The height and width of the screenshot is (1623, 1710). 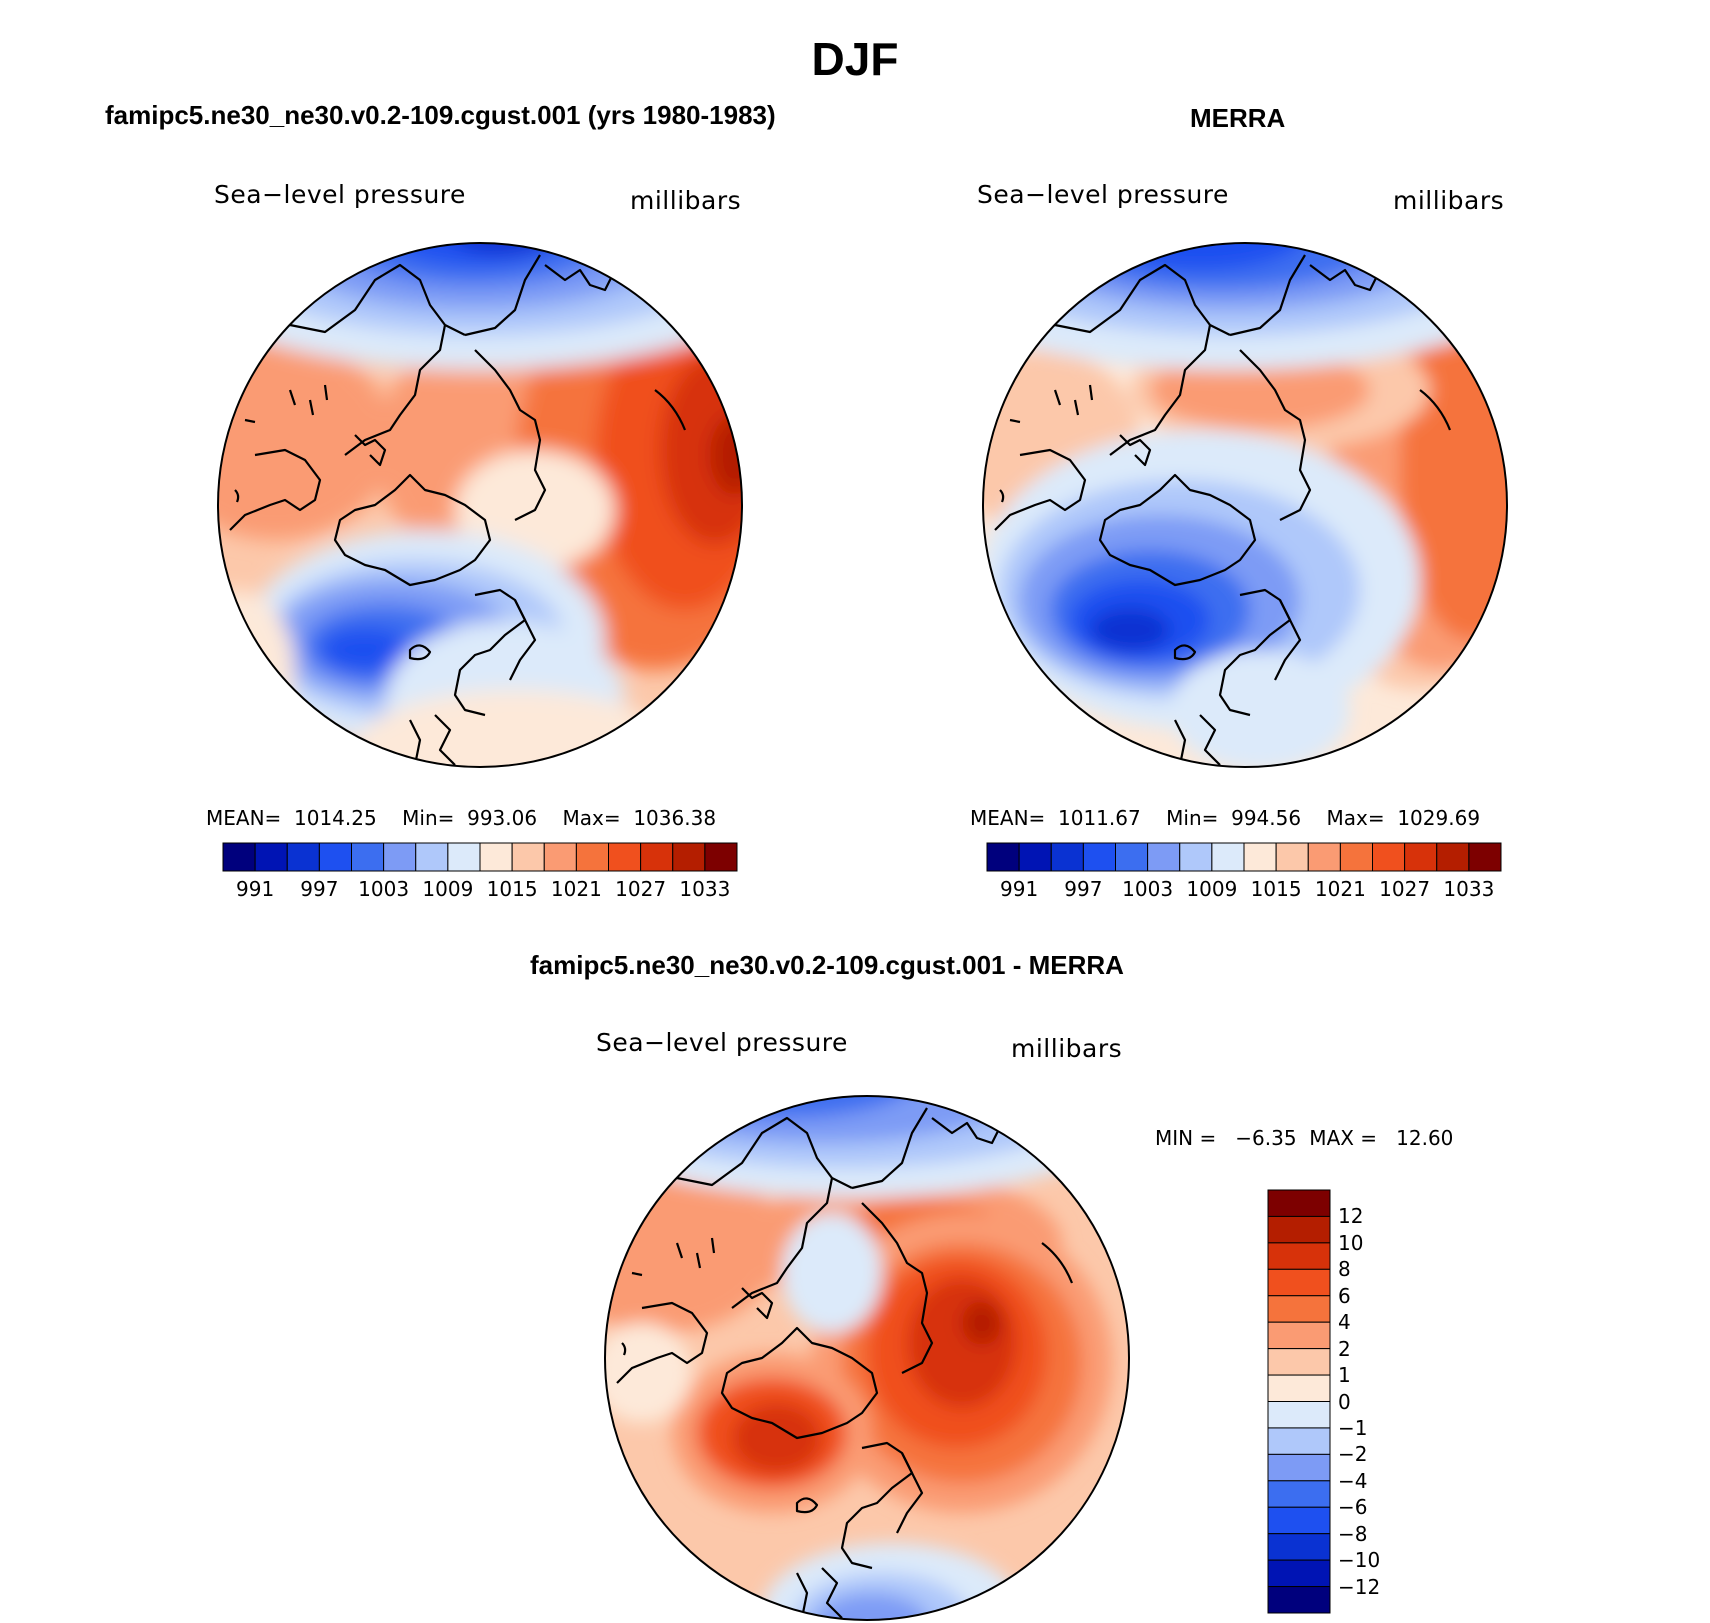 I want to click on colorbar-panel-1-tick-label: 991, so click(x=255, y=889).